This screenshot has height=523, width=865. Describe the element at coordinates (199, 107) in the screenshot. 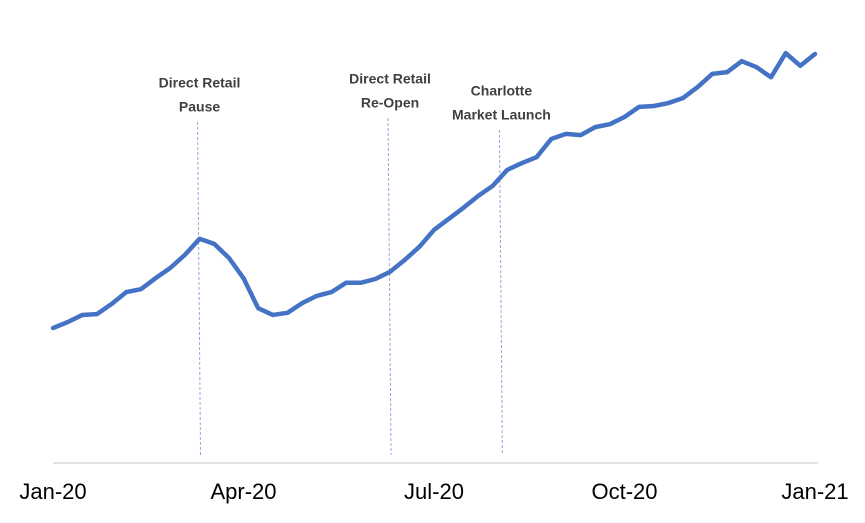

I see `annotation-text: Pause` at that location.